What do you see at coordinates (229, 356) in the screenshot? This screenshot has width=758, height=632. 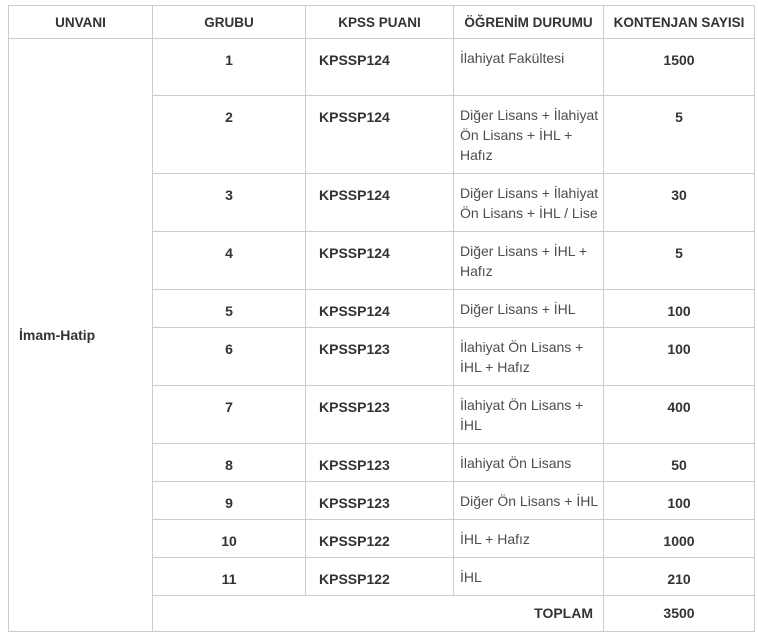 I see `cell-grubu: 6` at bounding box center [229, 356].